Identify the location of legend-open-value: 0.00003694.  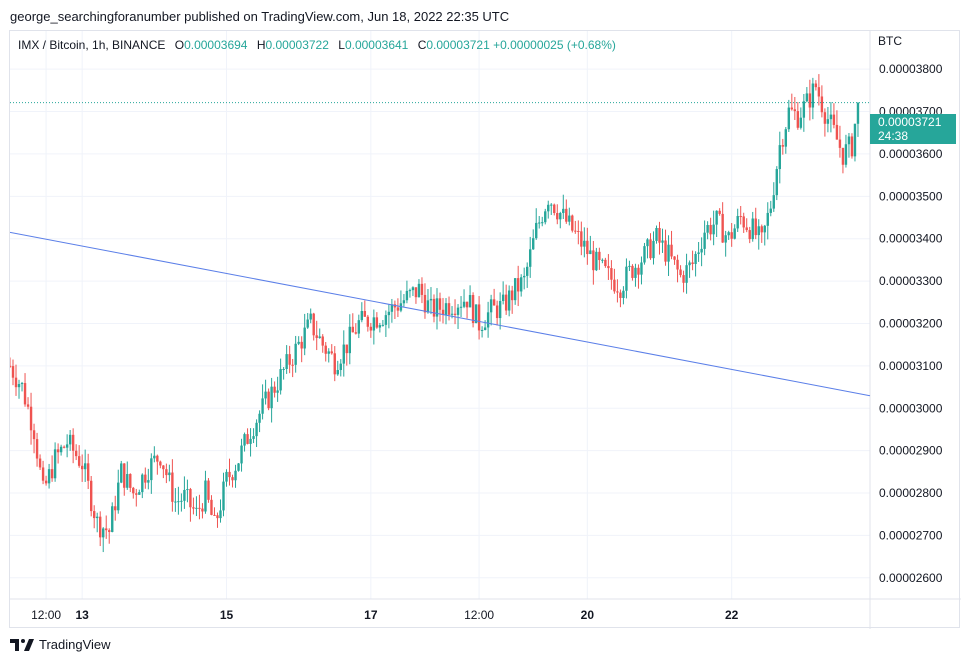
(216, 45).